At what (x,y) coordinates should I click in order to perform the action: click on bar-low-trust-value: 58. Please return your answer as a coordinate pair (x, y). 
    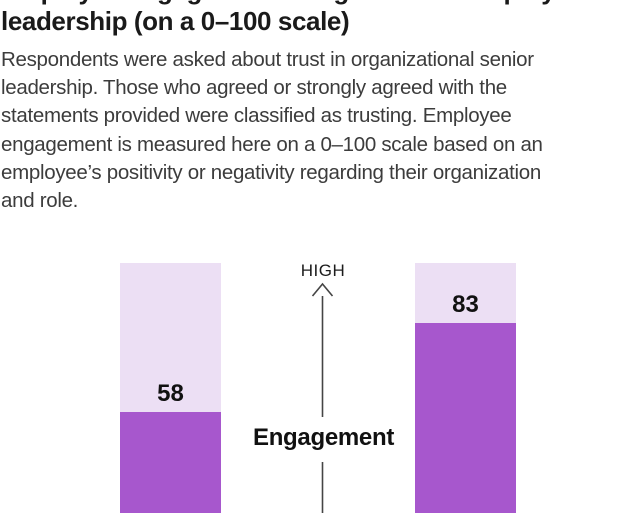
    Looking at the image, I should click on (170, 394).